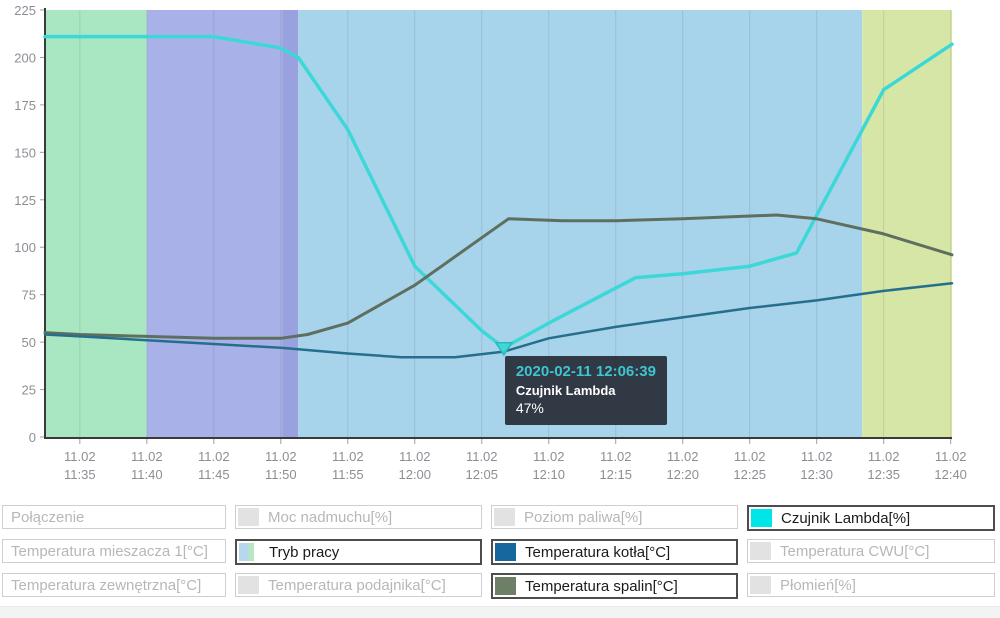 The image size is (1000, 618). Describe the element at coordinates (96, 223) in the screenshot. I see `mode-band-green` at that location.